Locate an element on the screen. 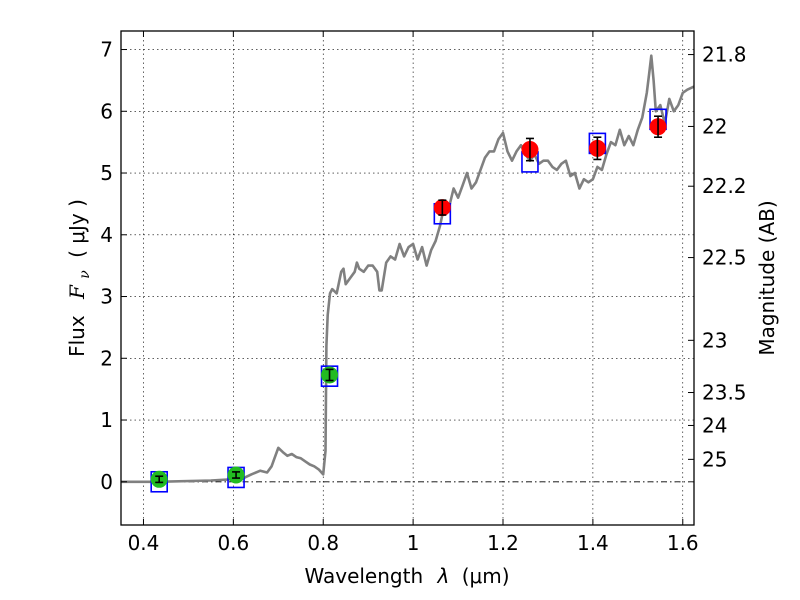  y-tick-label: 3 is located at coordinates (106, 297).